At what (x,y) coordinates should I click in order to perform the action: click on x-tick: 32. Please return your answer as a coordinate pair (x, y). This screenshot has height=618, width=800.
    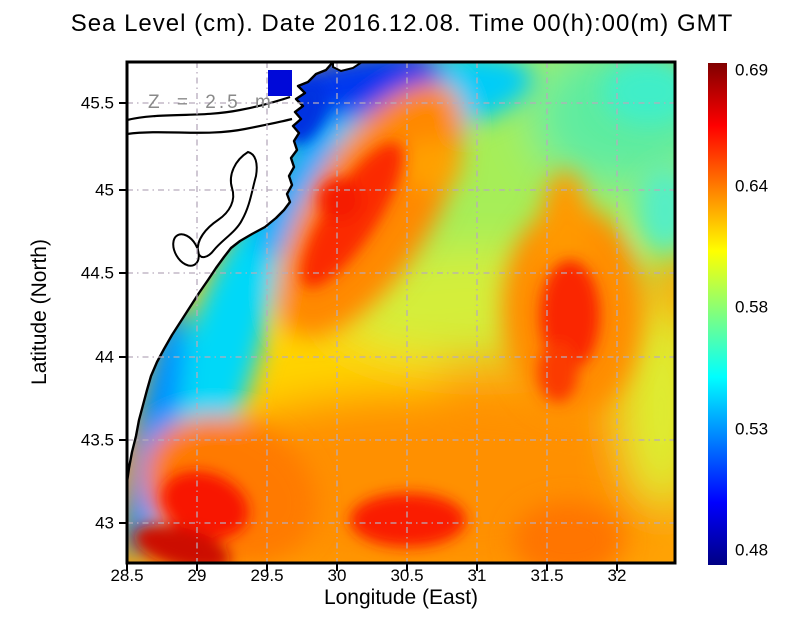
    Looking at the image, I should click on (617, 575).